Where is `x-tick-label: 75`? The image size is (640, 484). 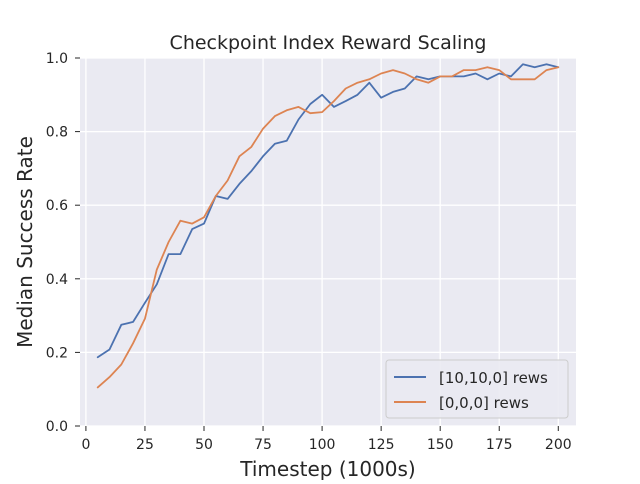
x-tick-label: 75 is located at coordinates (263, 445).